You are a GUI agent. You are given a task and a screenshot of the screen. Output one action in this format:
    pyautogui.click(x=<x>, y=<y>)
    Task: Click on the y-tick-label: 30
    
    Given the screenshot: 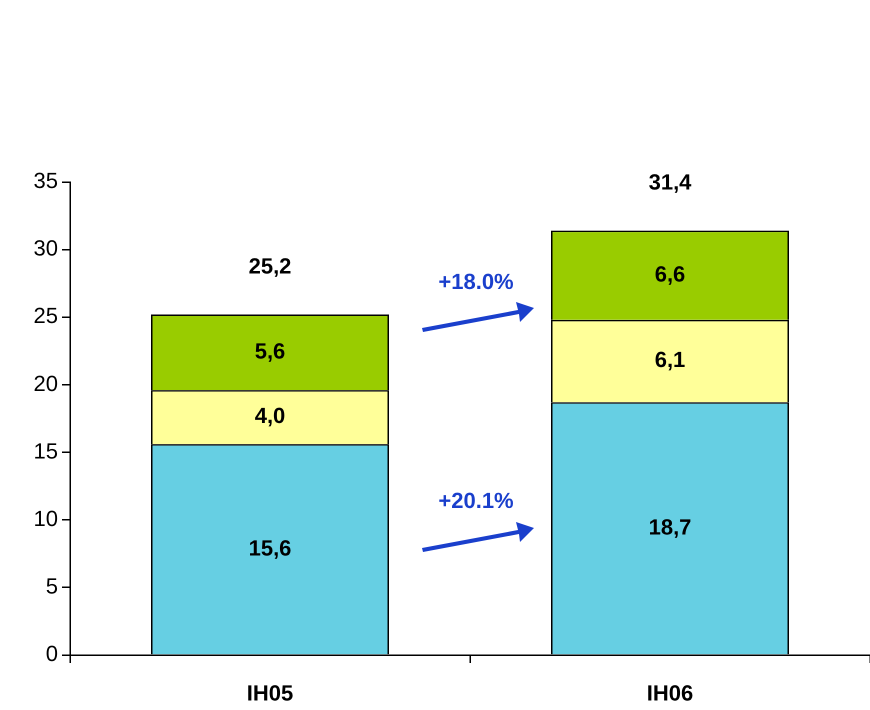 What is the action you would take?
    pyautogui.click(x=46, y=248)
    